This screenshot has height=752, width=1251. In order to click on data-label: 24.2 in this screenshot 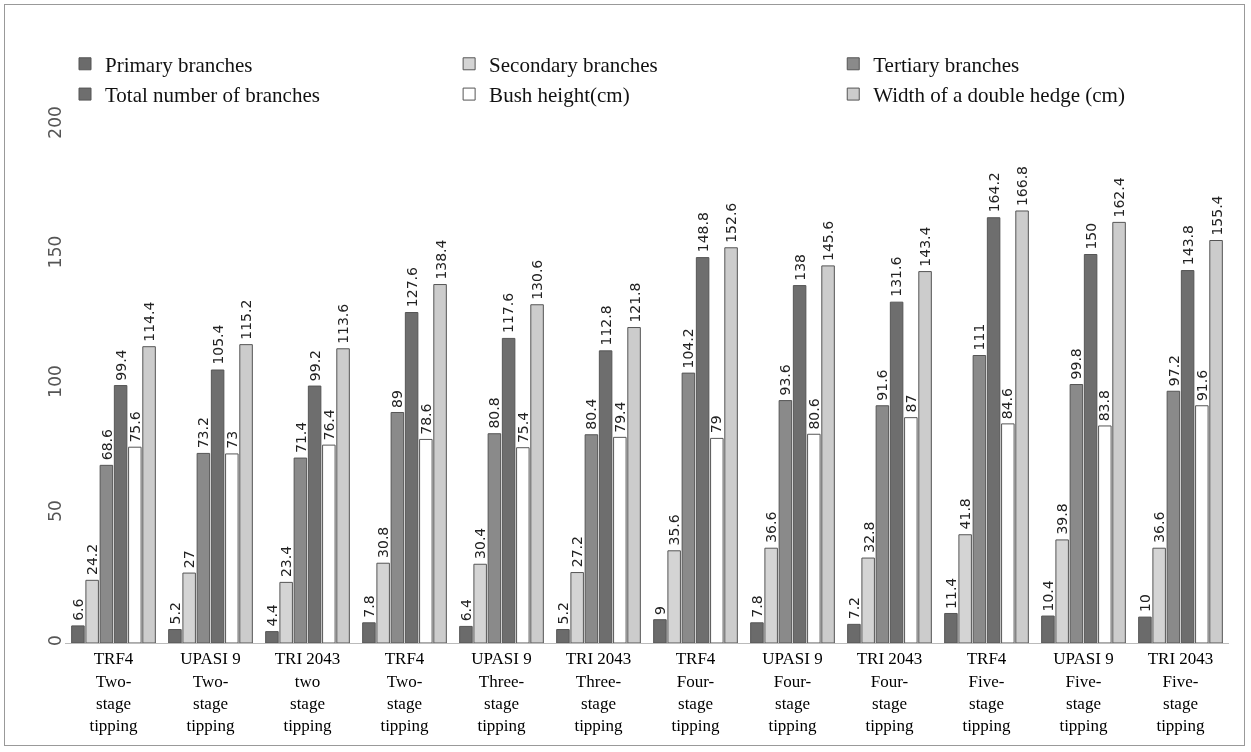, I will do `click(92, 559)`.